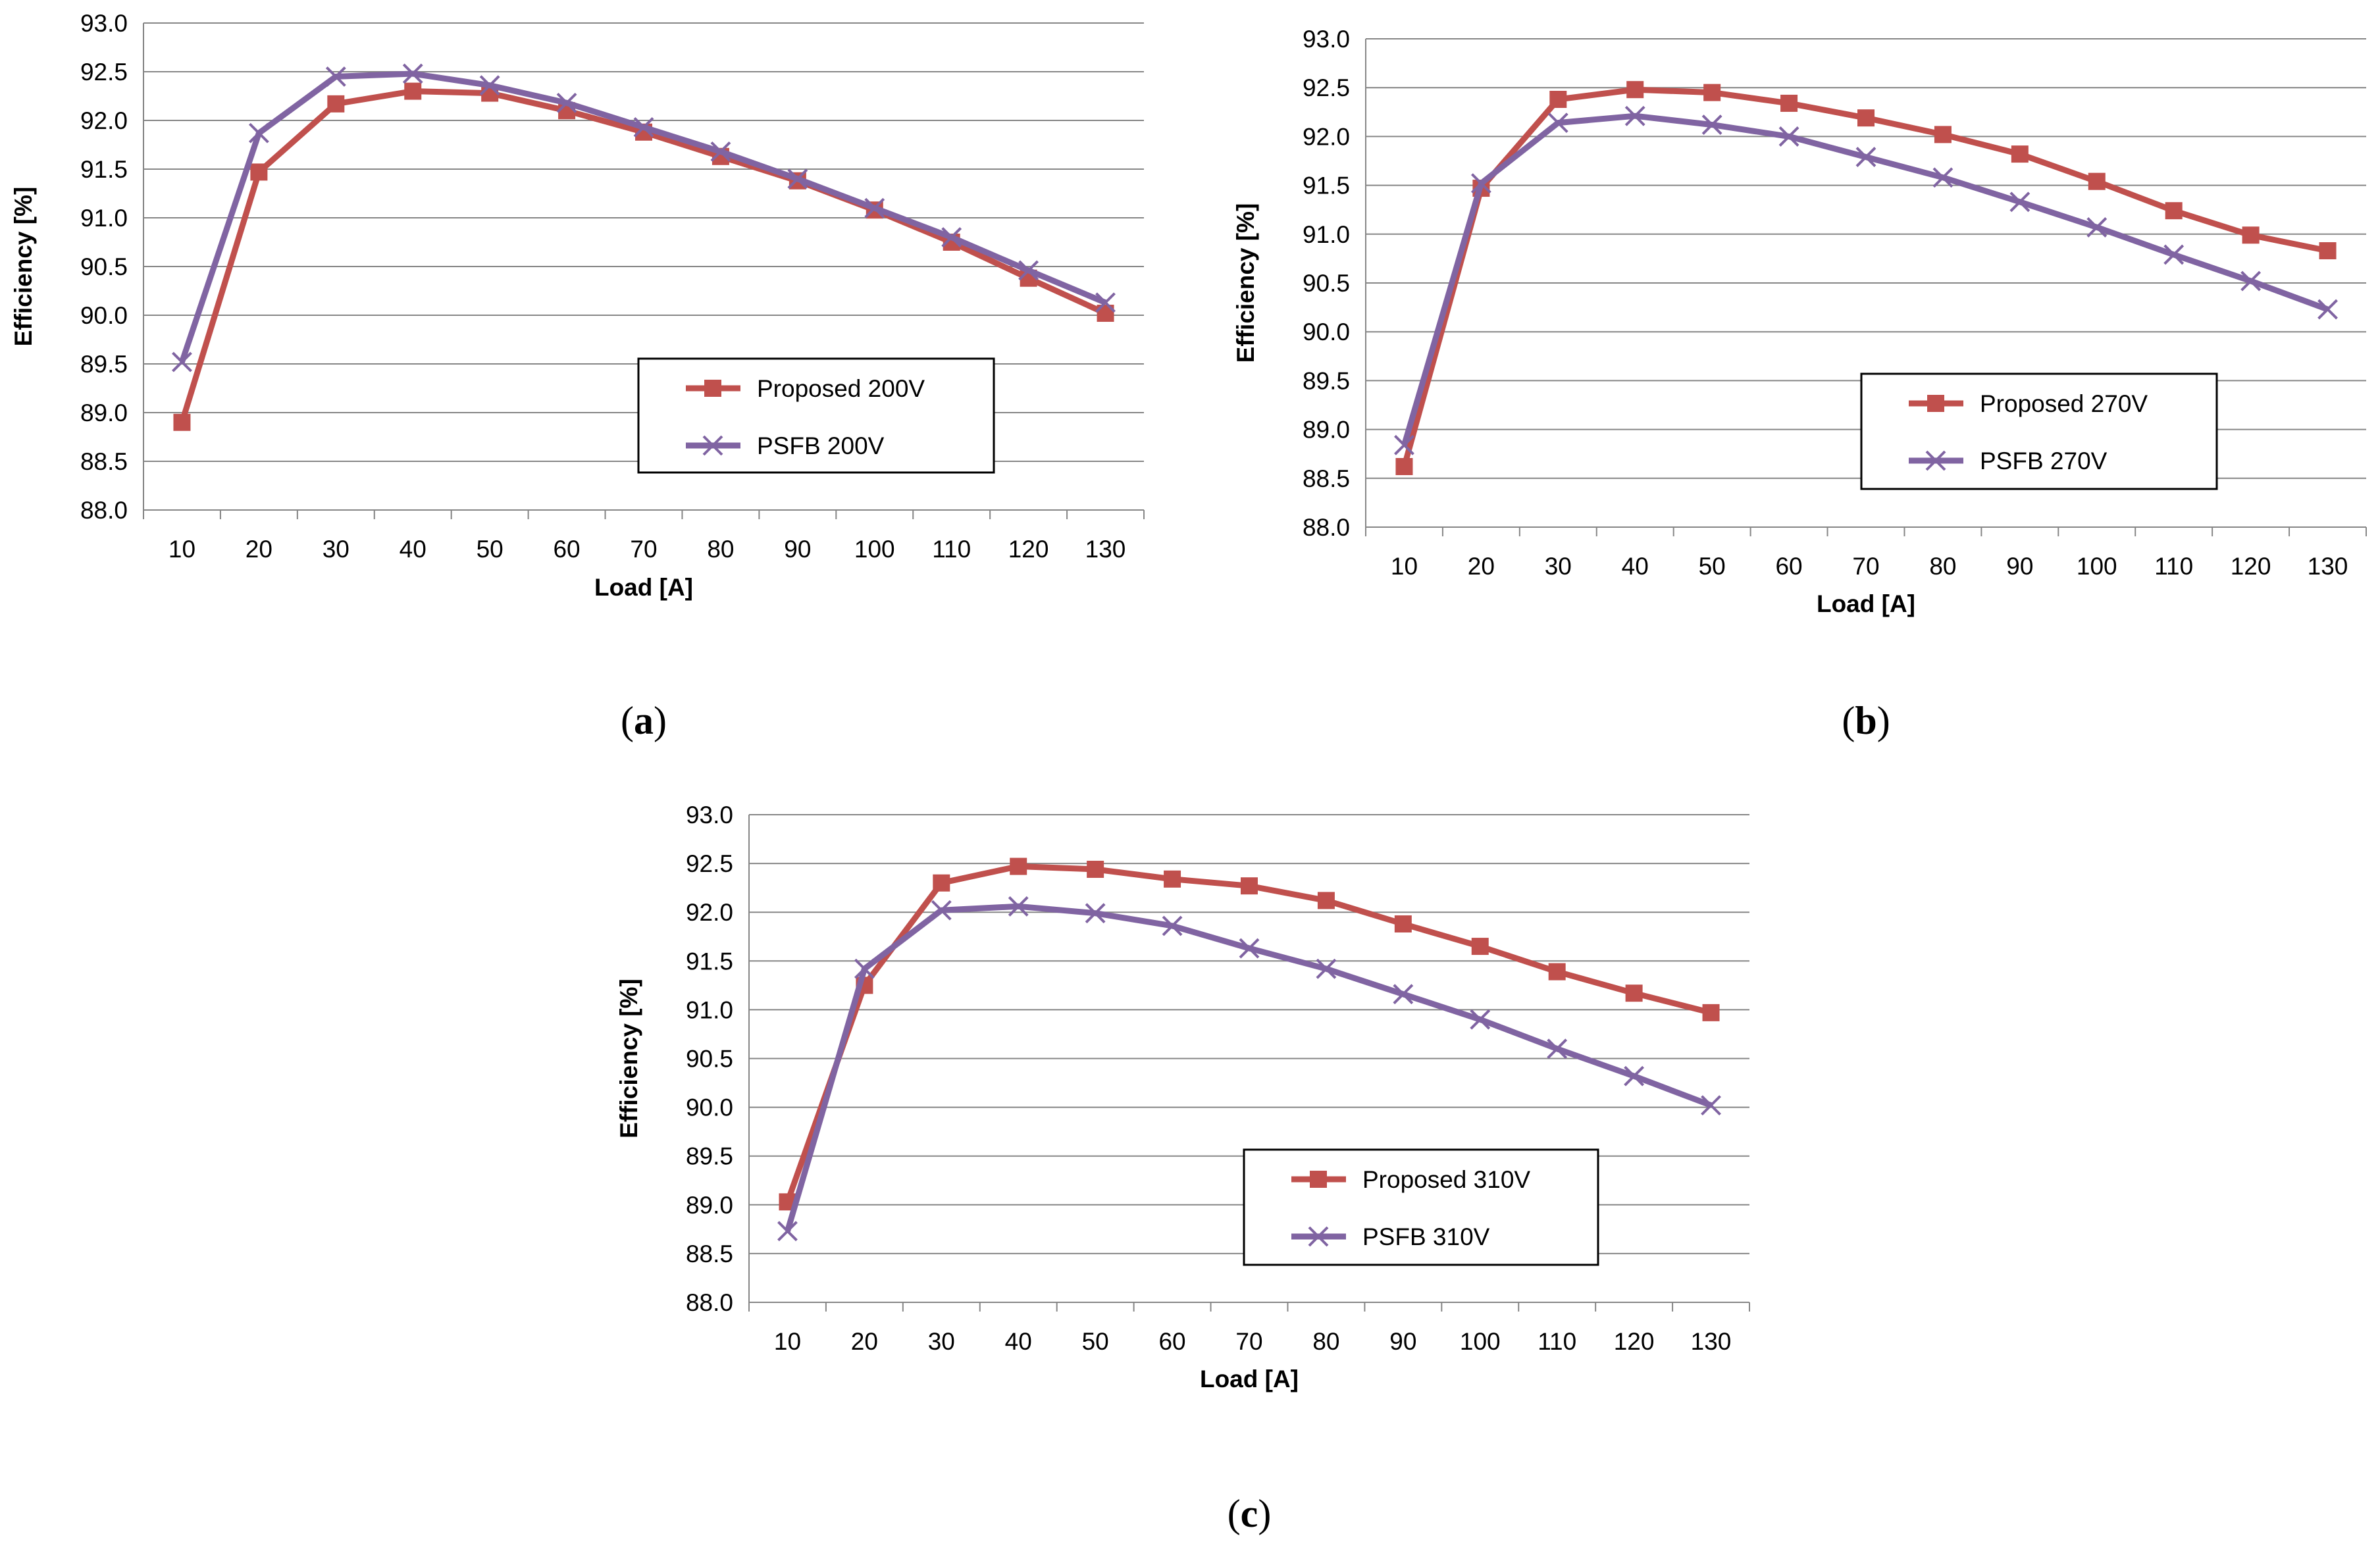 This screenshot has width=2380, height=1557. What do you see at coordinates (709, 1059) in the screenshot?
I see `y-tick-label: 90.5` at bounding box center [709, 1059].